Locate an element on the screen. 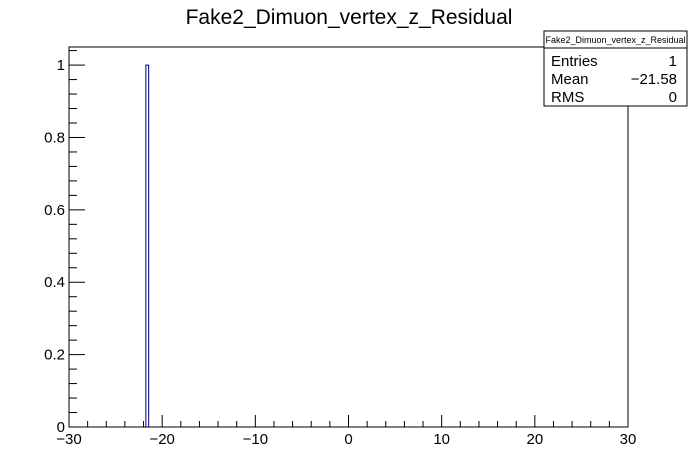  x-tick-label: −20 is located at coordinates (161, 439).